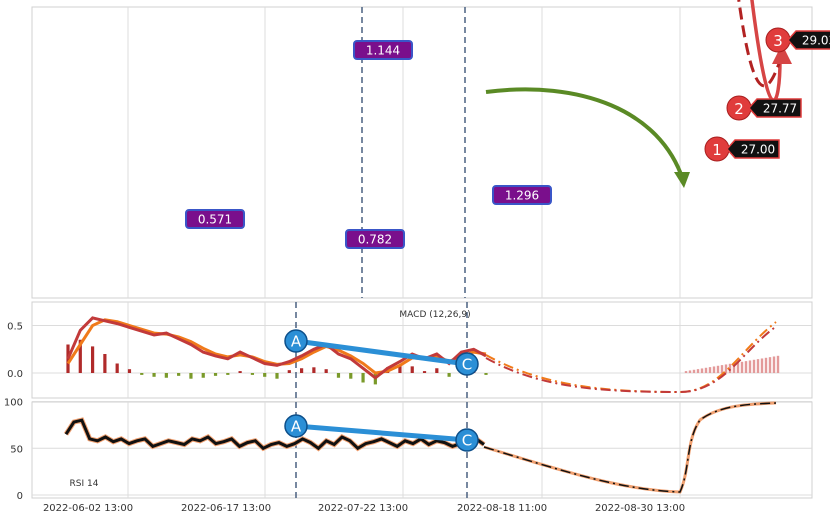 The image size is (830, 520). I want to click on macd-forecast-macd, so click(630, 360).